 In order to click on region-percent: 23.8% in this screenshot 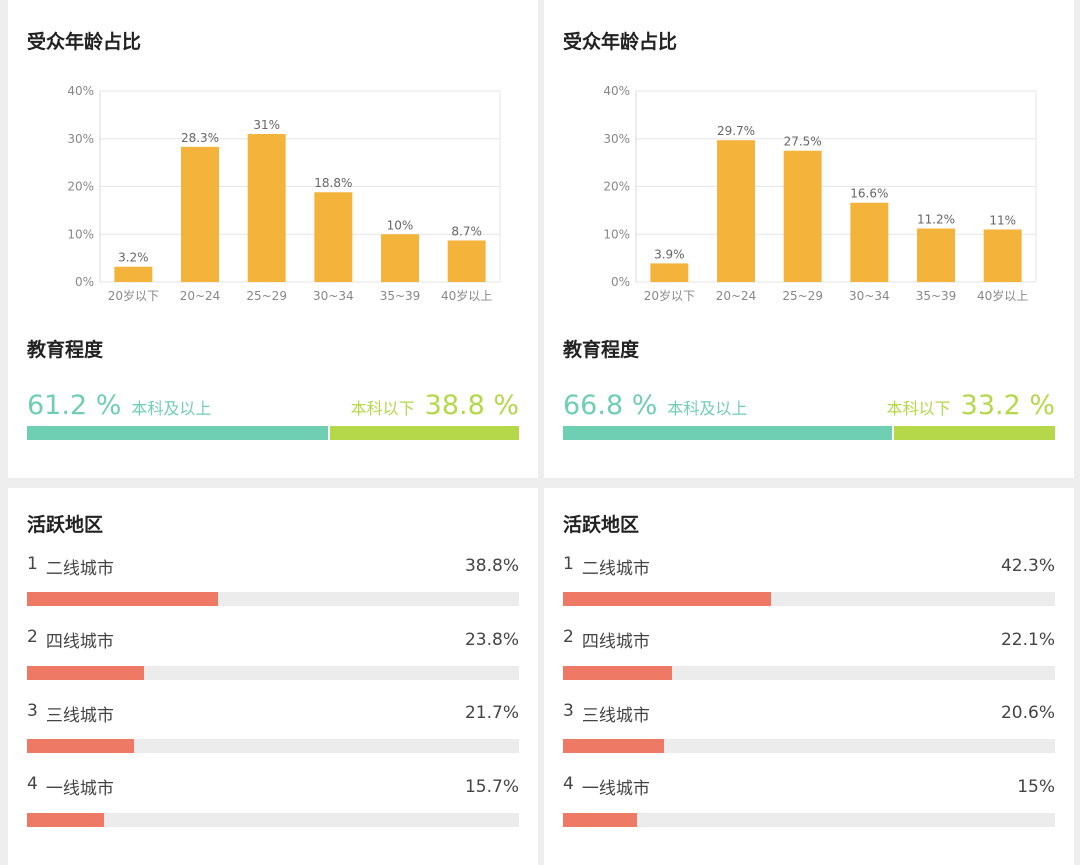, I will do `click(491, 639)`.